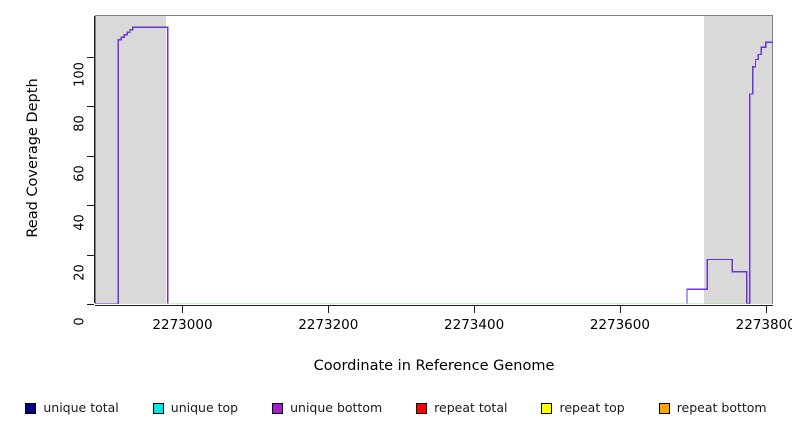  Describe the element at coordinates (80, 74) in the screenshot. I see `y-axis-tick-label: 100` at that location.